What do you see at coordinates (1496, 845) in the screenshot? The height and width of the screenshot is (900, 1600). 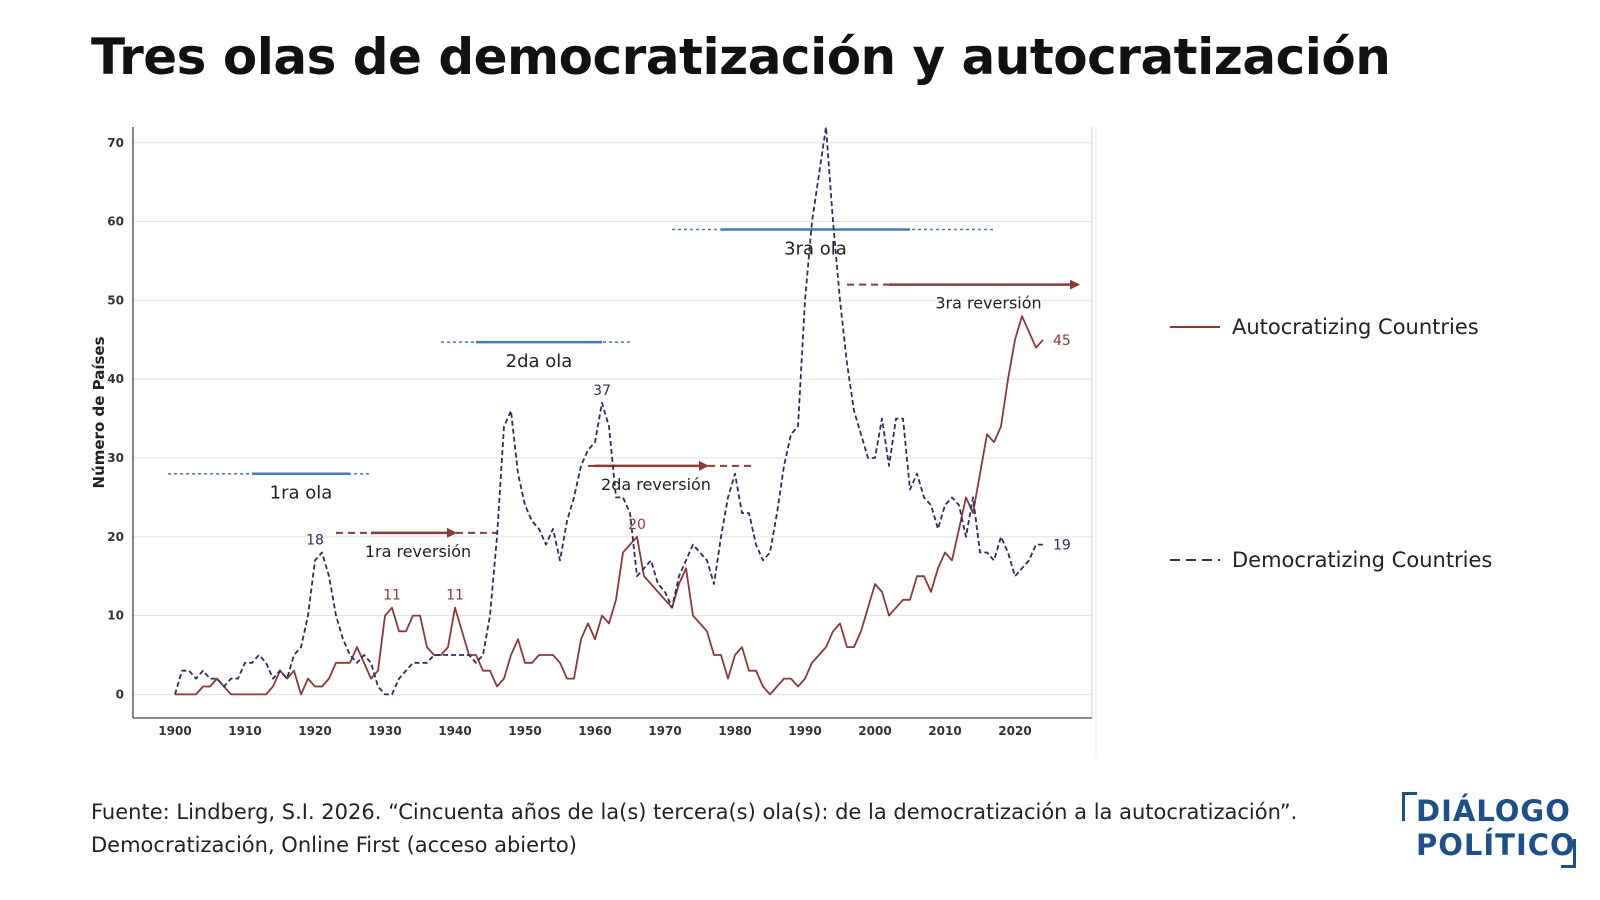 I see `logo-line-2: POLÍTICO` at bounding box center [1496, 845].